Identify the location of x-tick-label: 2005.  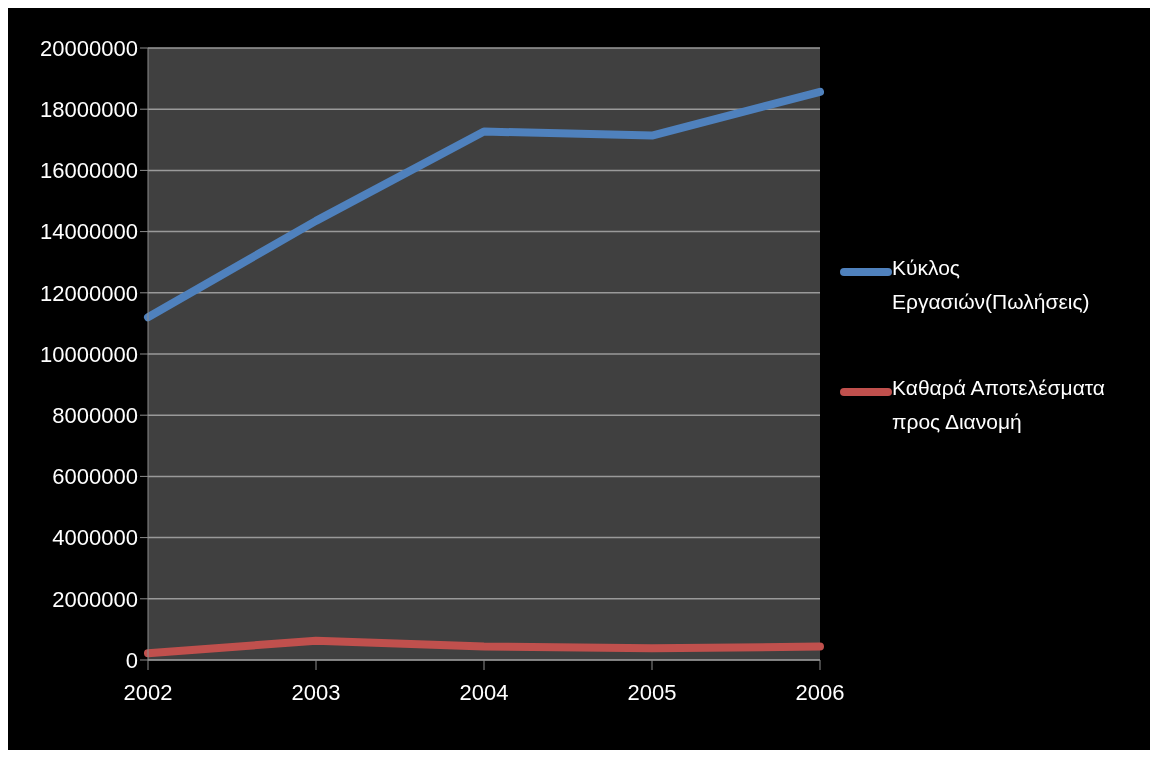
(652, 692).